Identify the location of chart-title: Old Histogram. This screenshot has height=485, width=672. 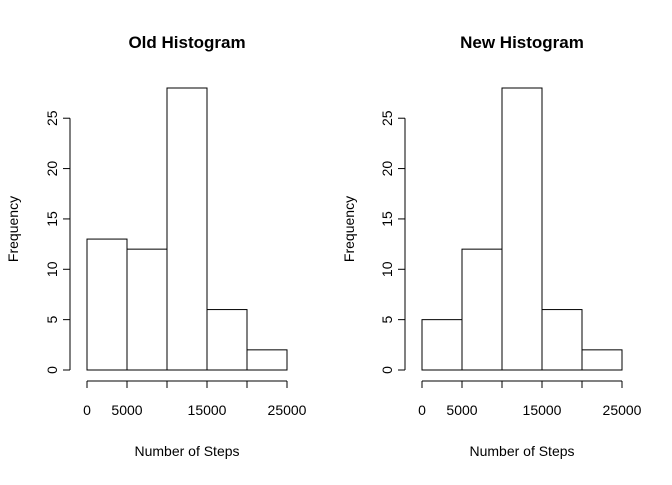
(186, 42).